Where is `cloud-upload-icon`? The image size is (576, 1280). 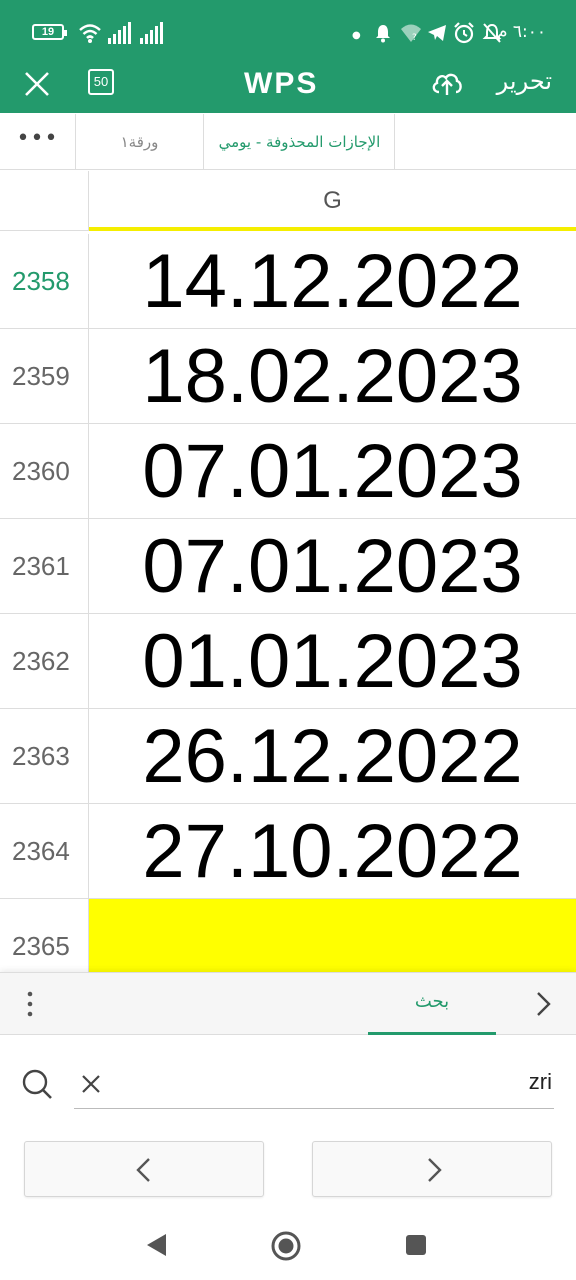 cloud-upload-icon is located at coordinates (447, 83).